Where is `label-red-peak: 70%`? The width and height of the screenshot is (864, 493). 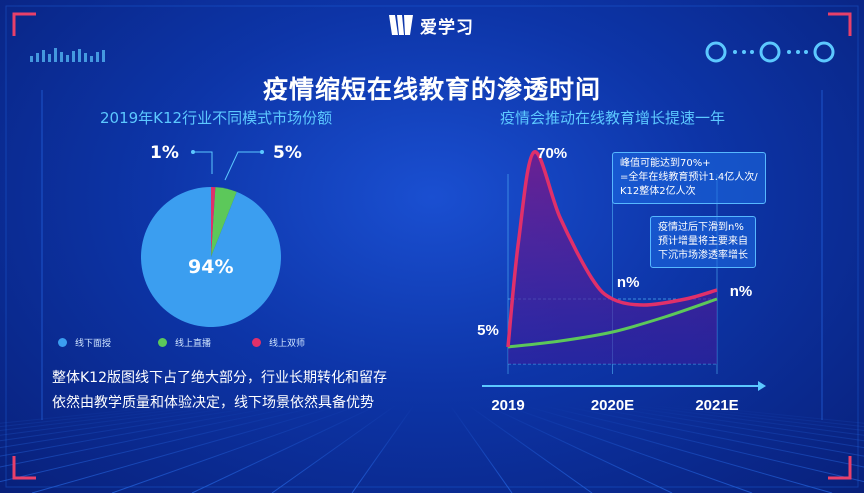 label-red-peak: 70% is located at coordinates (552, 153).